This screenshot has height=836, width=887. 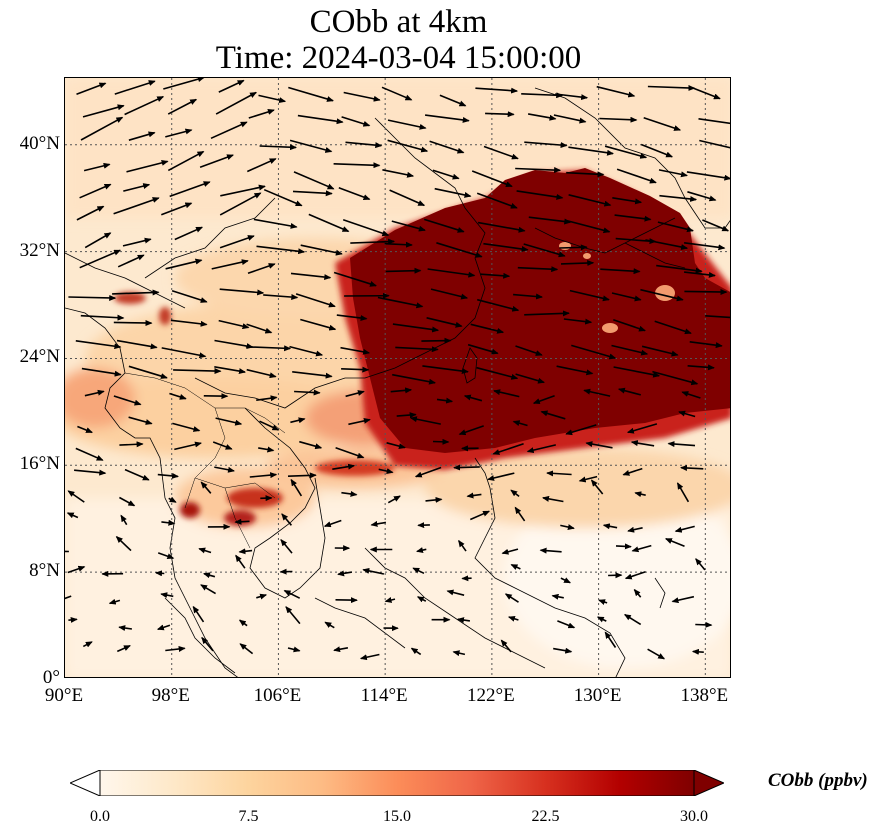 What do you see at coordinates (39, 143) in the screenshot?
I see `lat-tick-label: 40°N` at bounding box center [39, 143].